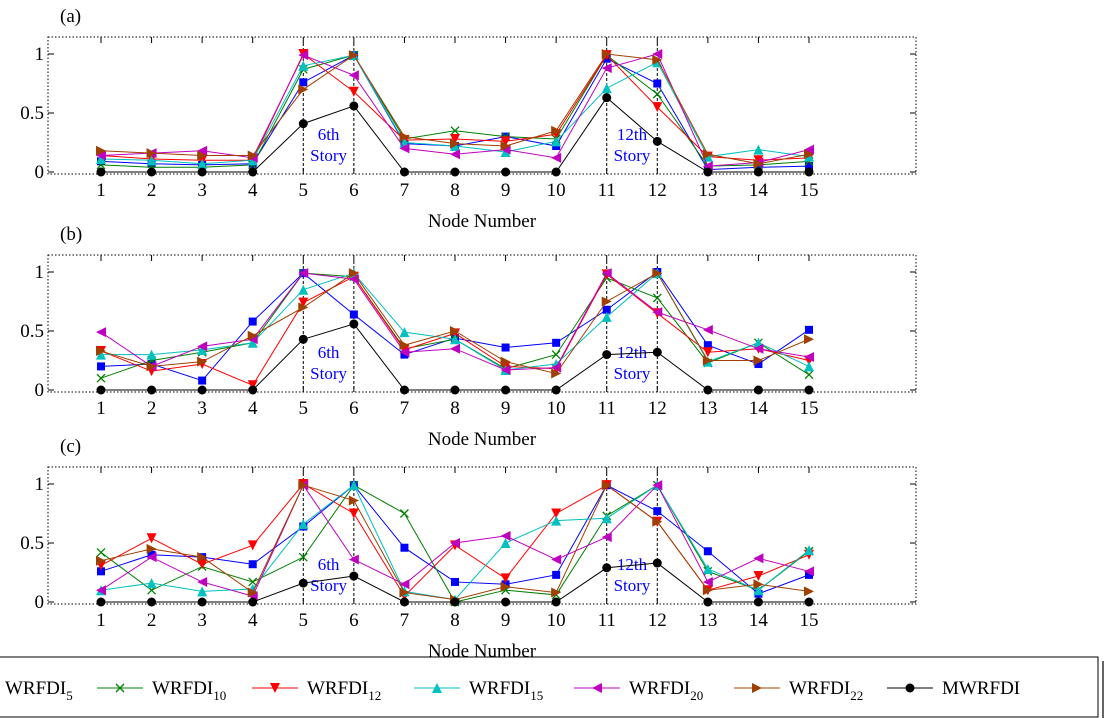 This screenshot has height=718, width=1108. What do you see at coordinates (304, 408) in the screenshot?
I see `x-tick-label: 5` at bounding box center [304, 408].